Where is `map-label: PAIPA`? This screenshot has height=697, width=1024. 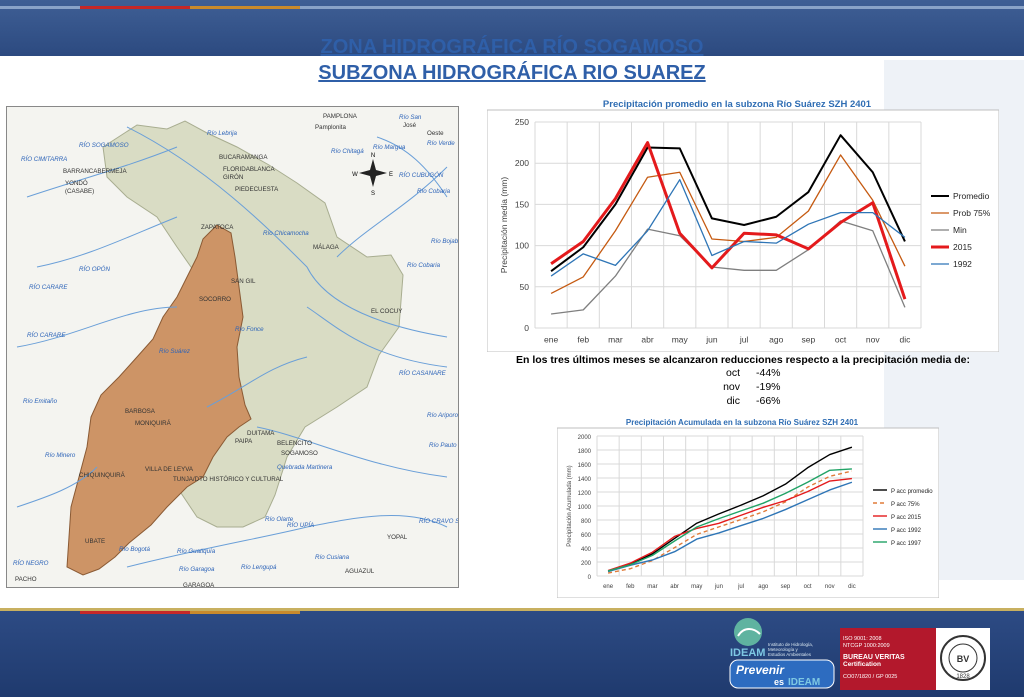
map-label: PAIPA is located at coordinates (244, 441).